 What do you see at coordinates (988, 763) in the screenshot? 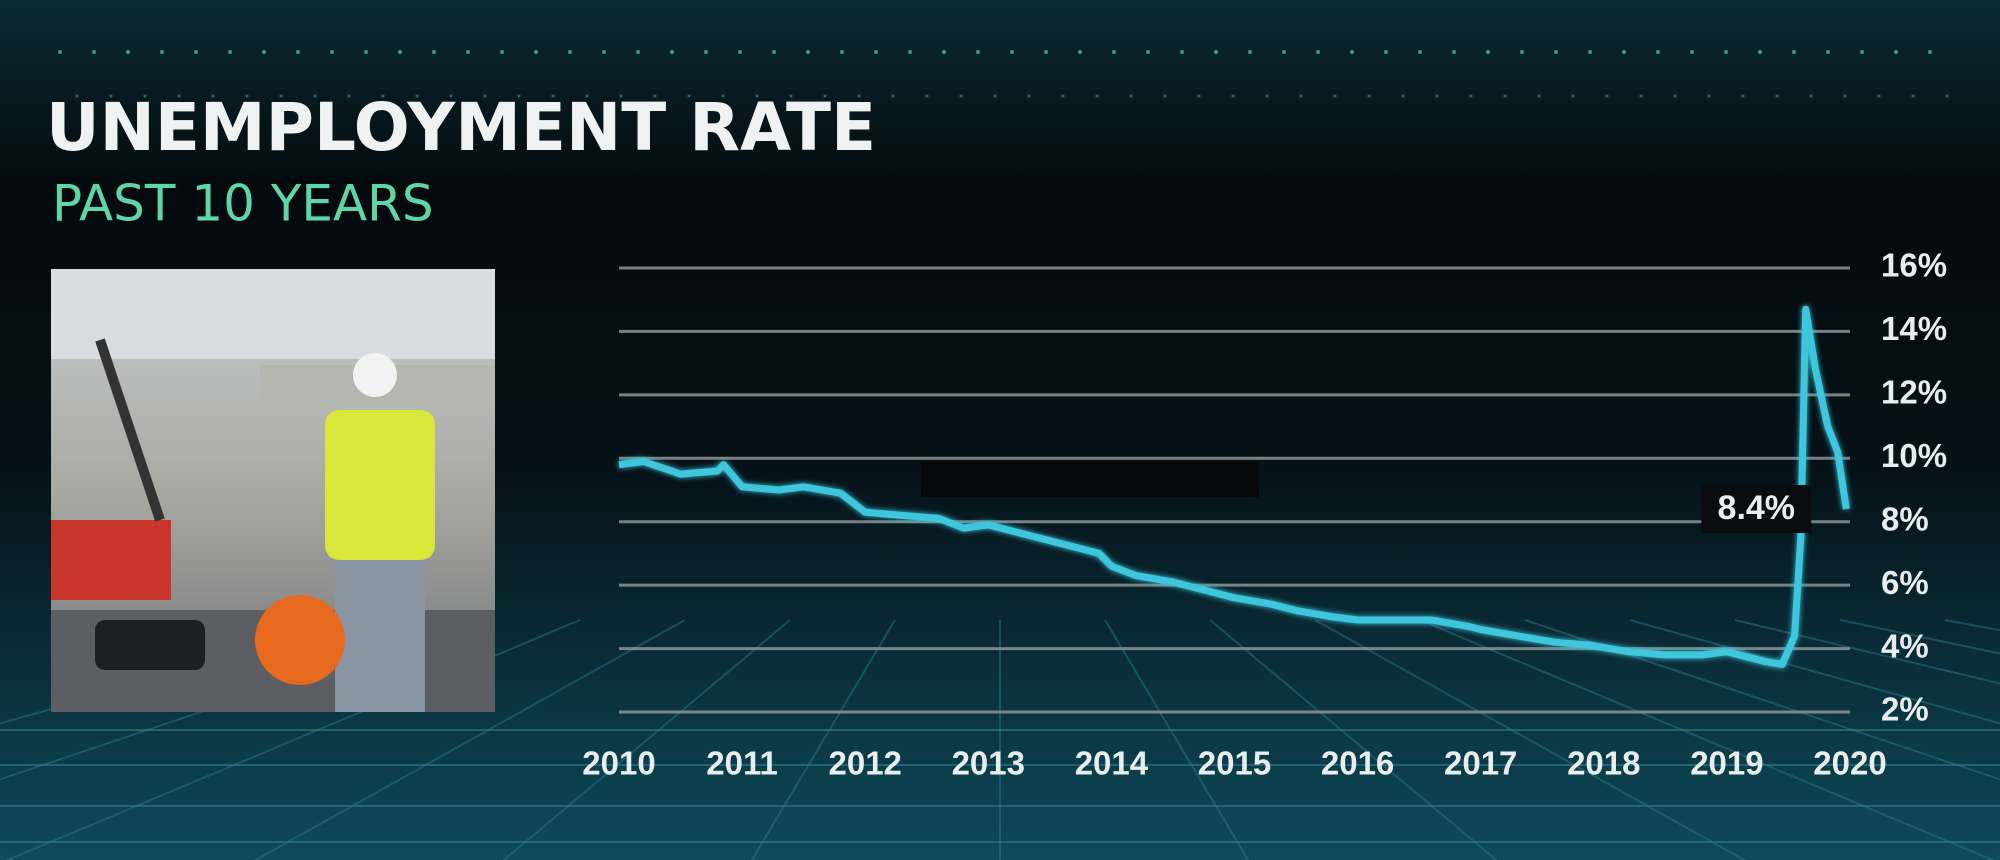
I see `x-tick-label: 2013` at bounding box center [988, 763].